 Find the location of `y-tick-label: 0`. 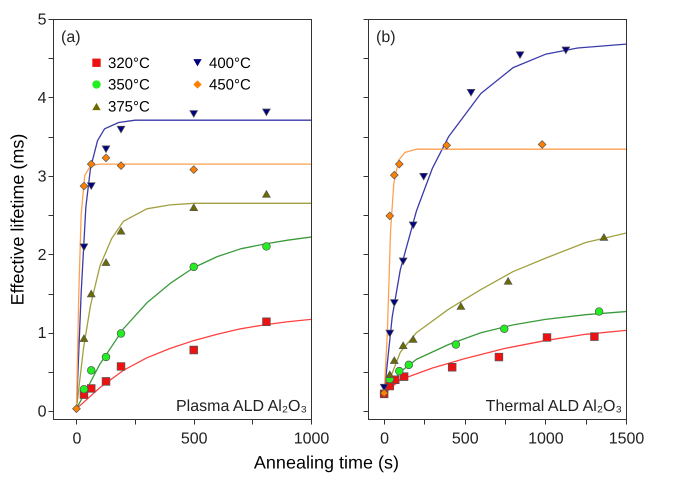

y-tick-label: 0 is located at coordinates (42, 412).